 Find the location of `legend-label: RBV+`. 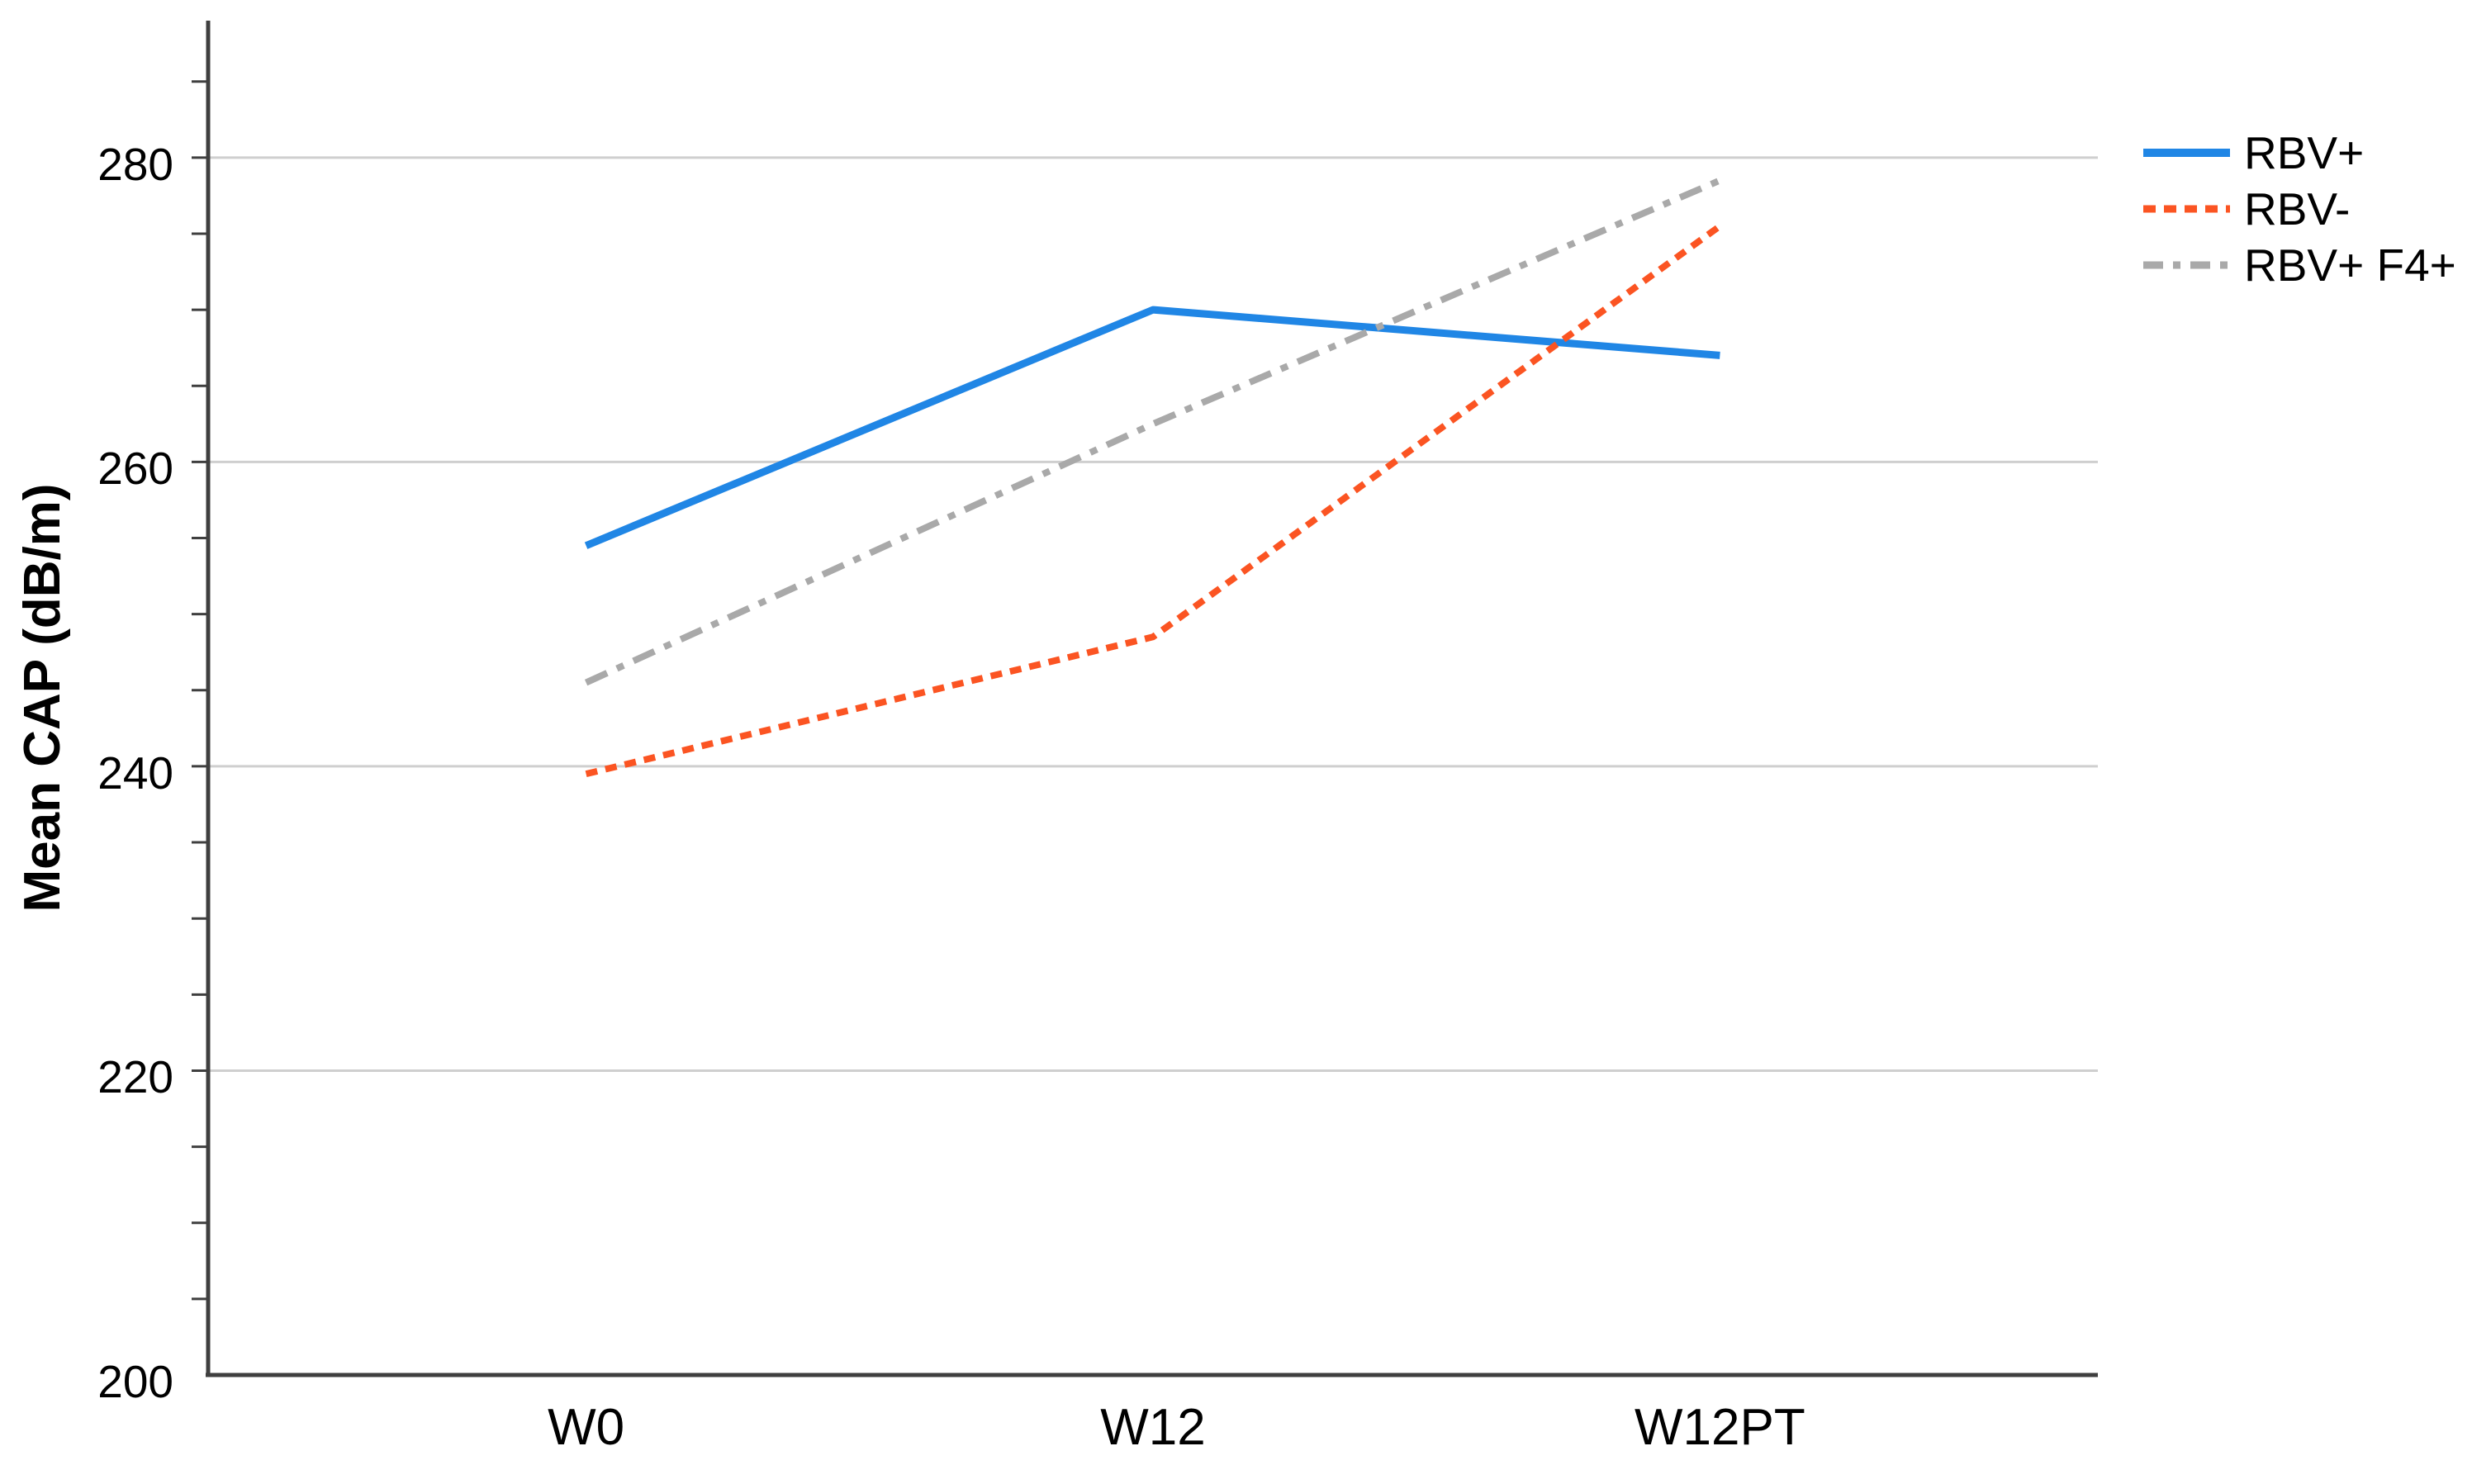

legend-label: RBV+ is located at coordinates (2304, 152).